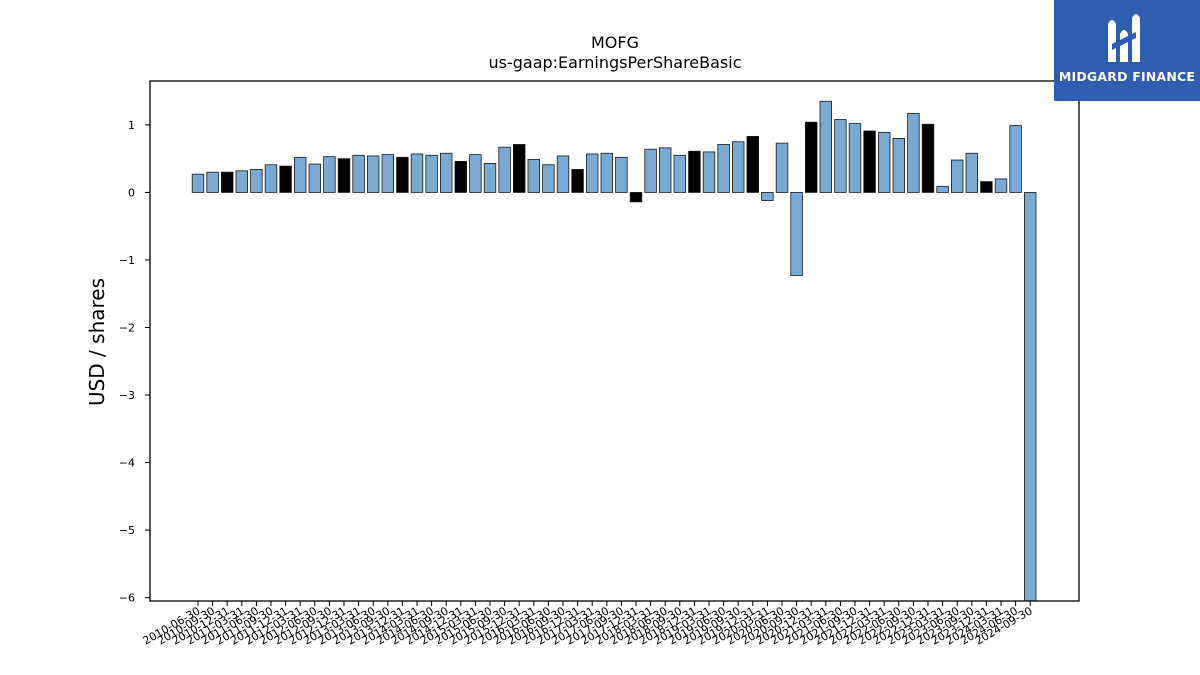 The image size is (1200, 675). I want to click on y-tick-label: 1, so click(131, 125).